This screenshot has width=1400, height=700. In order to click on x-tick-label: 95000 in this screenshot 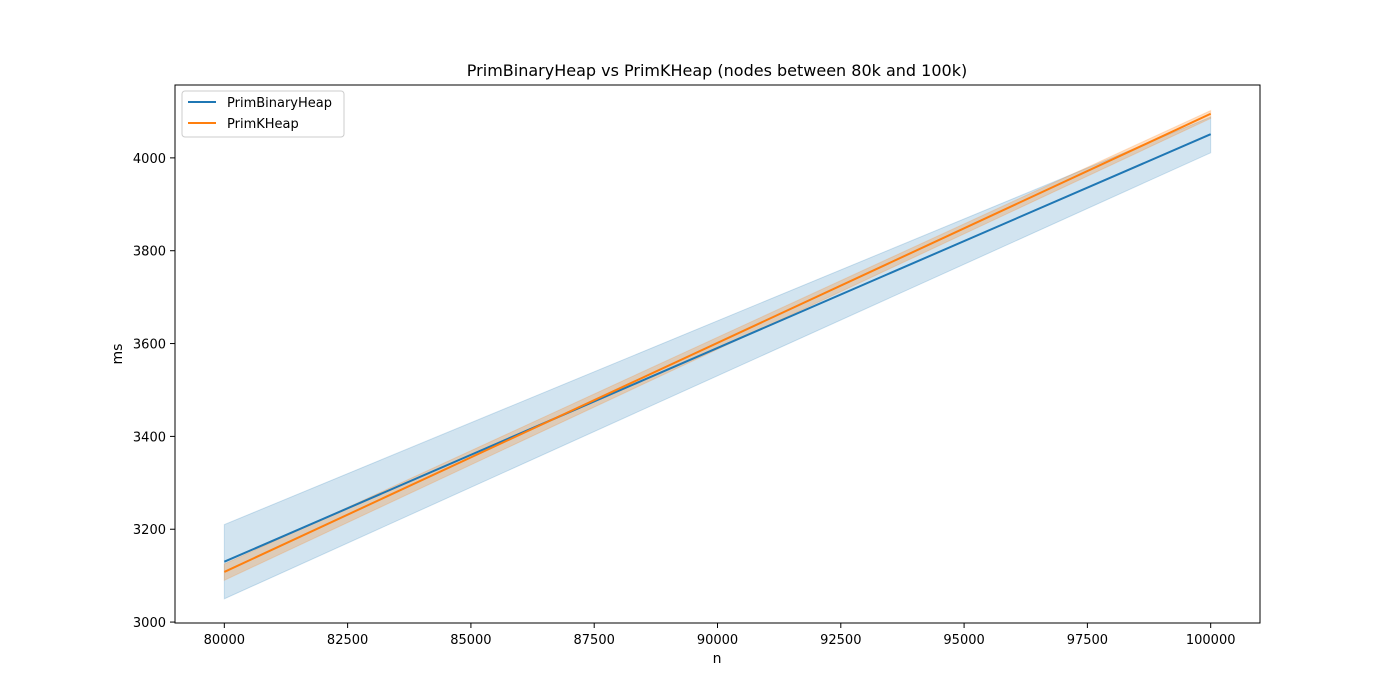, I will do `click(963, 640)`.